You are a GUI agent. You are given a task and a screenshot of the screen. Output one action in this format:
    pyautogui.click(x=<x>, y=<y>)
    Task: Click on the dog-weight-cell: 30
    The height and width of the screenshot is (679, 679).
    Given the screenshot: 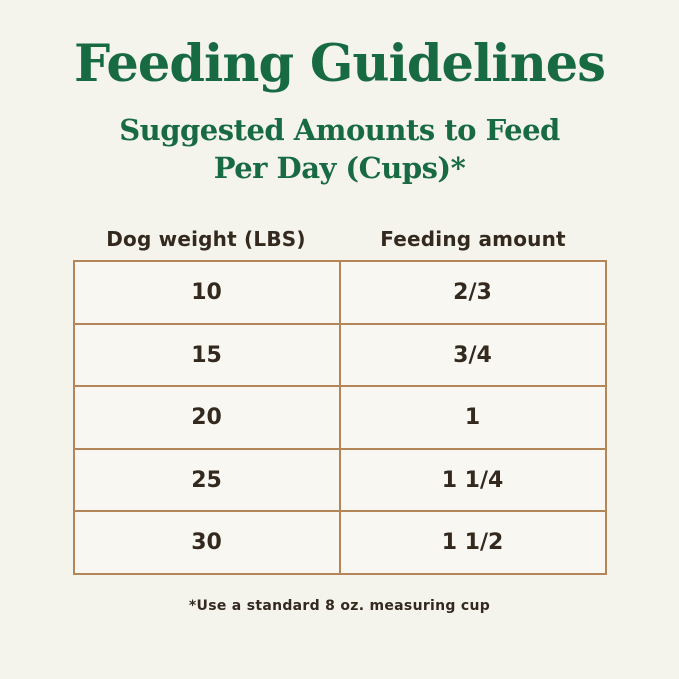 What is the action you would take?
    pyautogui.click(x=206, y=542)
    